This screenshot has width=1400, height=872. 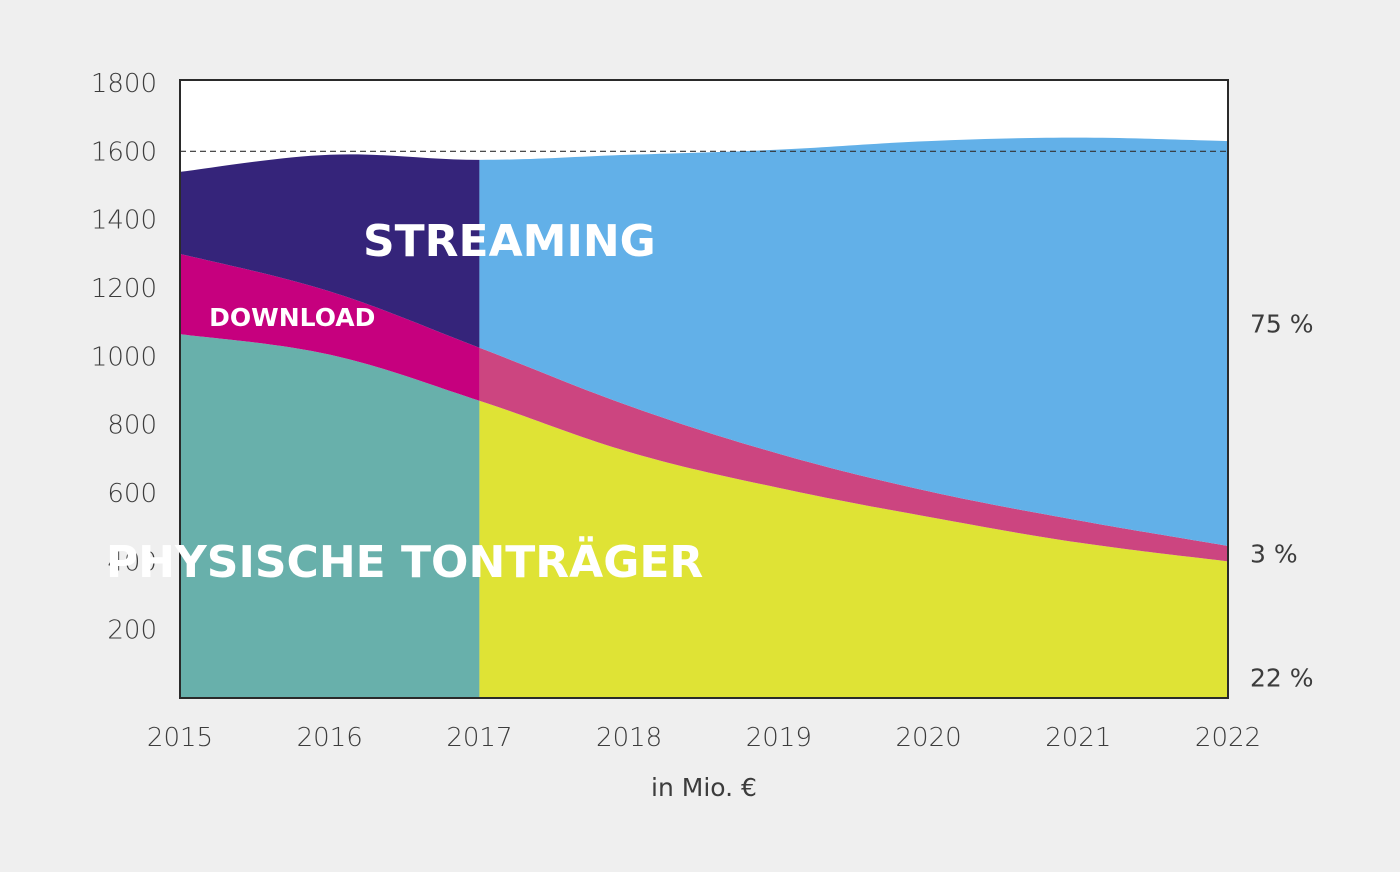 What do you see at coordinates (509, 241) in the screenshot?
I see `series-label: STREAMING` at bounding box center [509, 241].